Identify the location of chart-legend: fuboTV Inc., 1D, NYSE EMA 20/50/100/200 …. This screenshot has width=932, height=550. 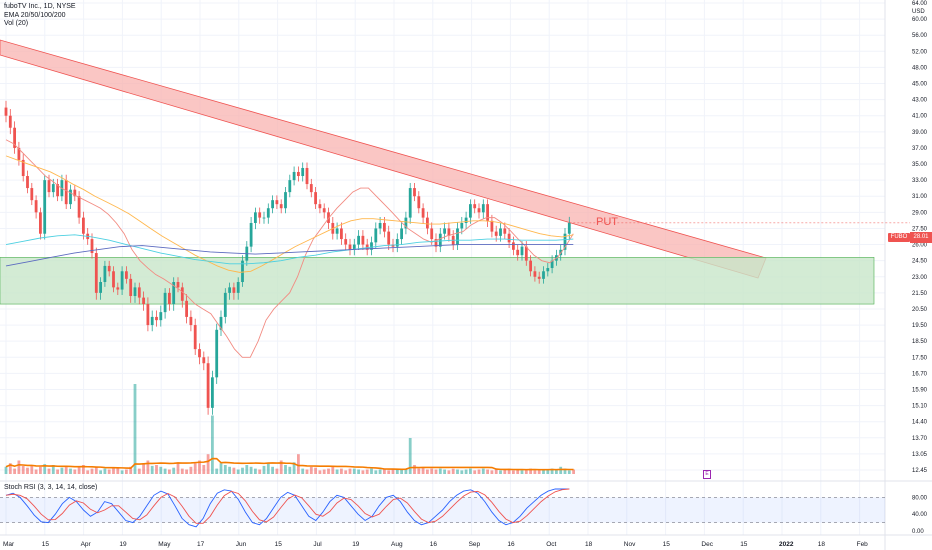
(40, 16).